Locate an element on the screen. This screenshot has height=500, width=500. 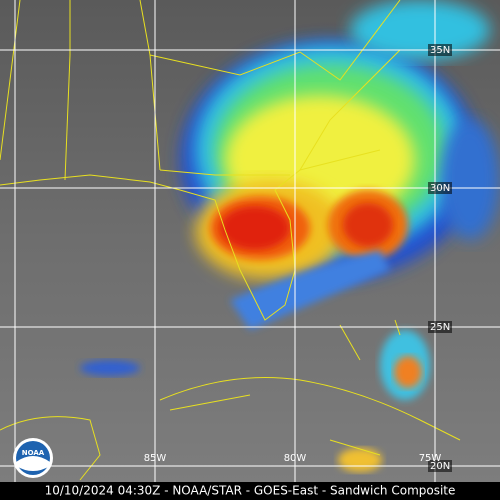
noaa-logo: NOAA is located at coordinates (33, 458).